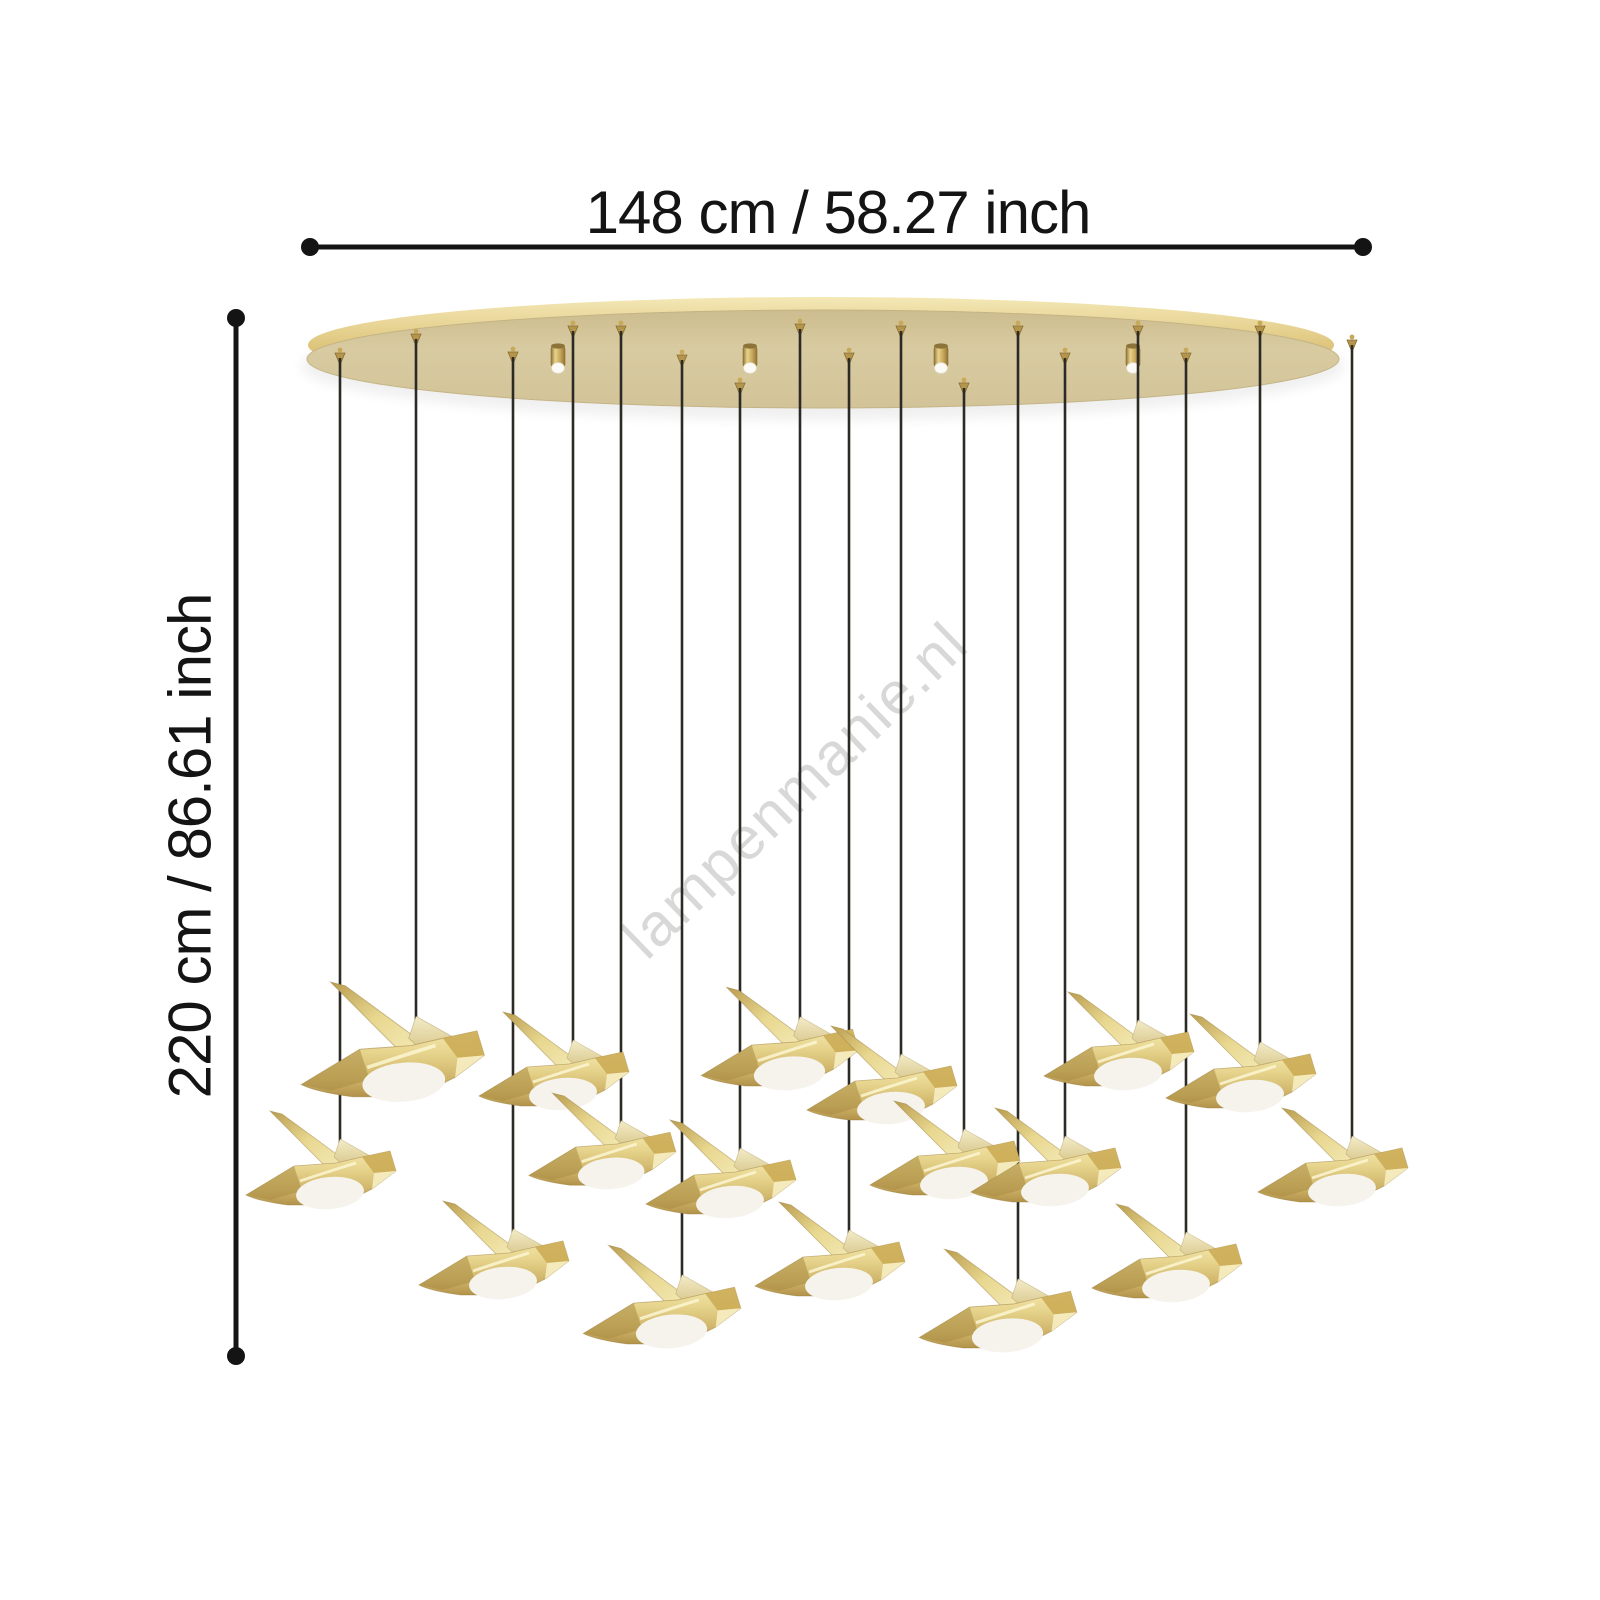  I want to click on canopy-standoffs, so click(845, 358).